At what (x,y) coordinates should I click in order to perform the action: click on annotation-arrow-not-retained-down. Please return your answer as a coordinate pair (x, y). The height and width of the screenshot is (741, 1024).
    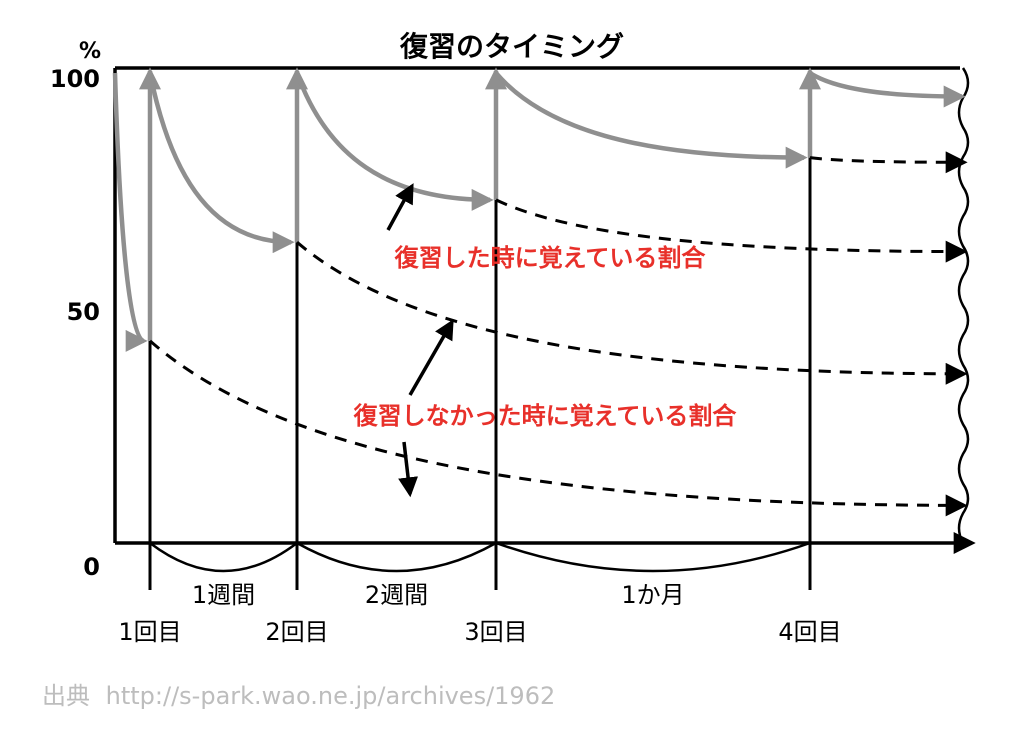
    Looking at the image, I should click on (408, 469).